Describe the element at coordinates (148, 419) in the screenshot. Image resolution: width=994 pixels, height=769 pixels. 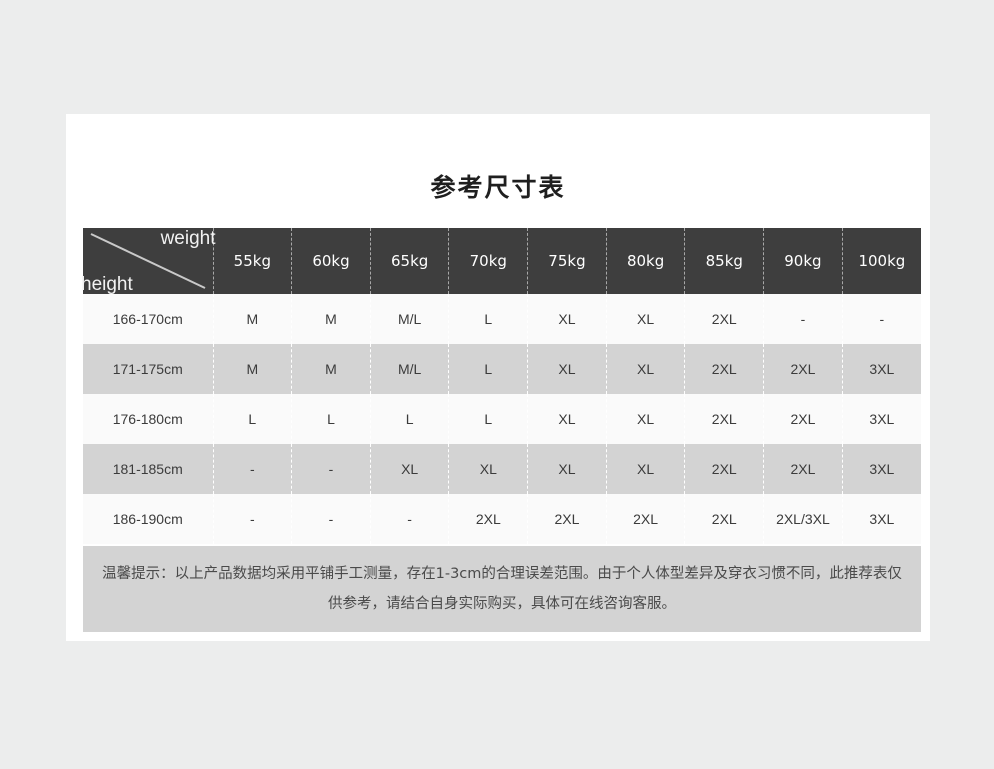
I see `row-height-label: 176-180cm` at that location.